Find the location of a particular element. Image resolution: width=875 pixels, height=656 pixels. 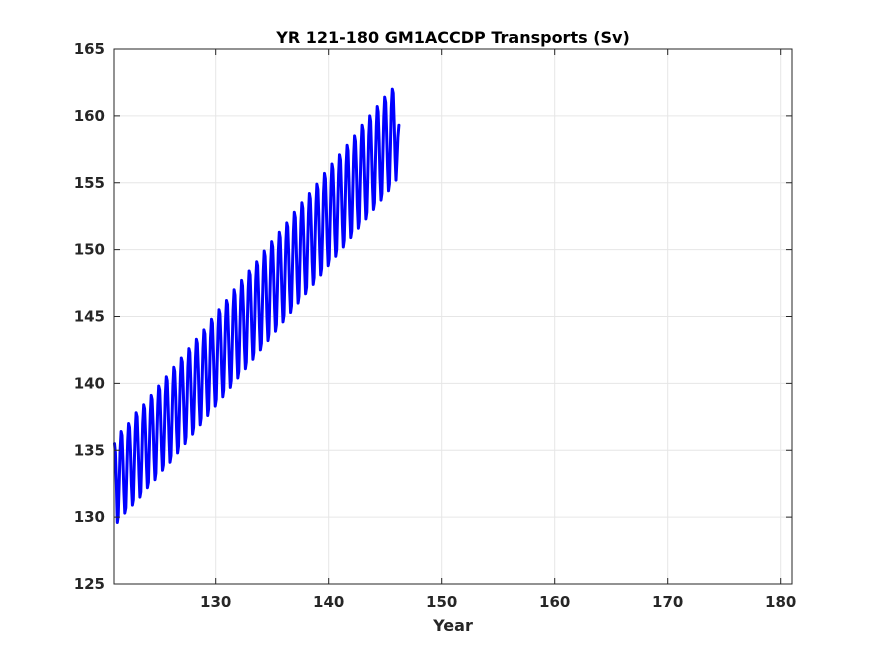

x-axis-label: Year is located at coordinates (452, 625).